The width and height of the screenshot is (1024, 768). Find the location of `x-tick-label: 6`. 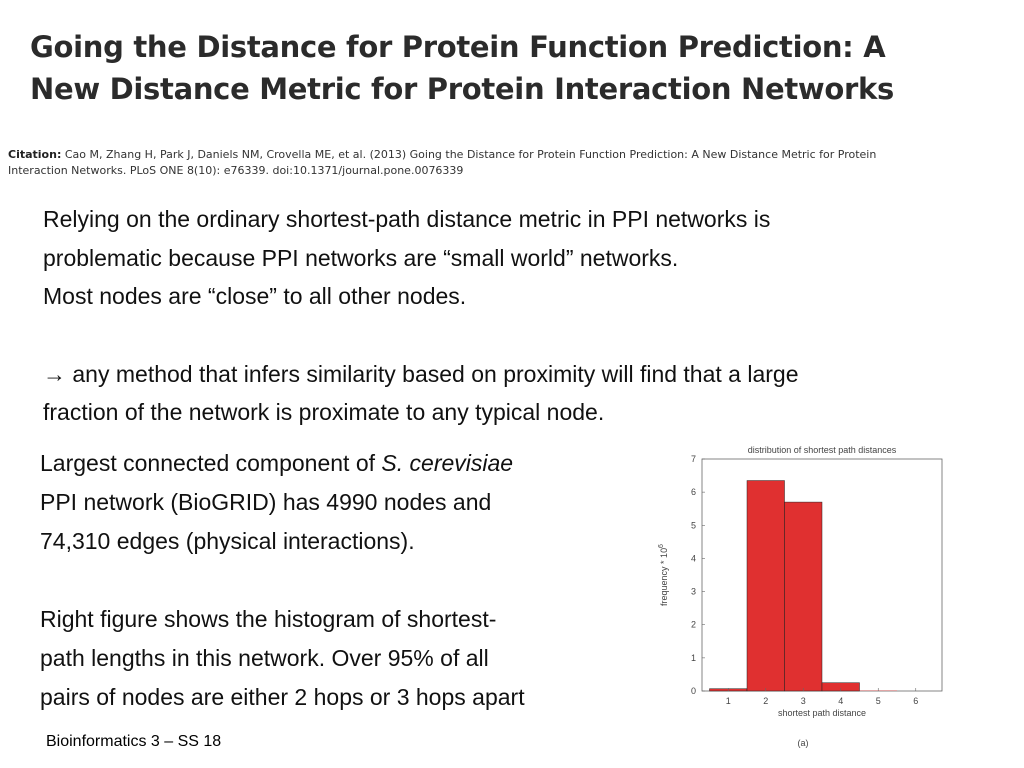

x-tick-label: 6 is located at coordinates (915, 701).